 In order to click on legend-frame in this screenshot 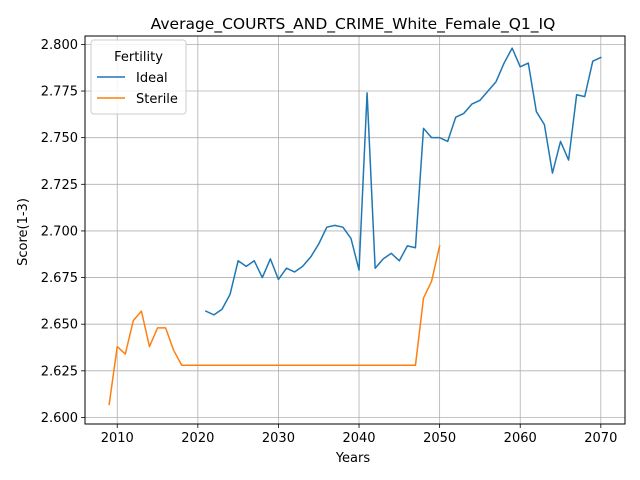, I will do `click(138, 77)`.